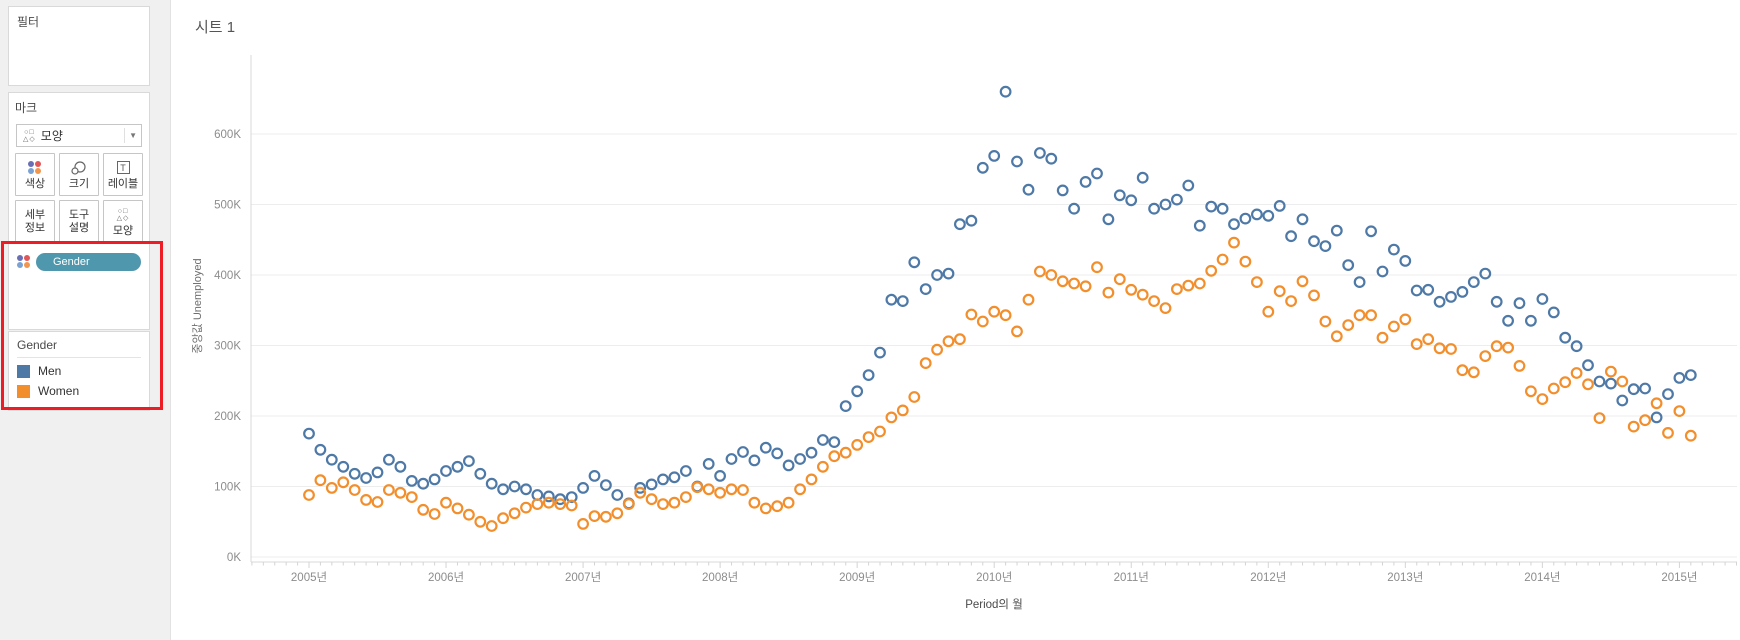 Image resolution: width=1740 pixels, height=640 pixels. Describe the element at coordinates (79, 135) in the screenshot. I see `mark-type-dropdown: ○□ △◇ 모양 ▼` at that location.